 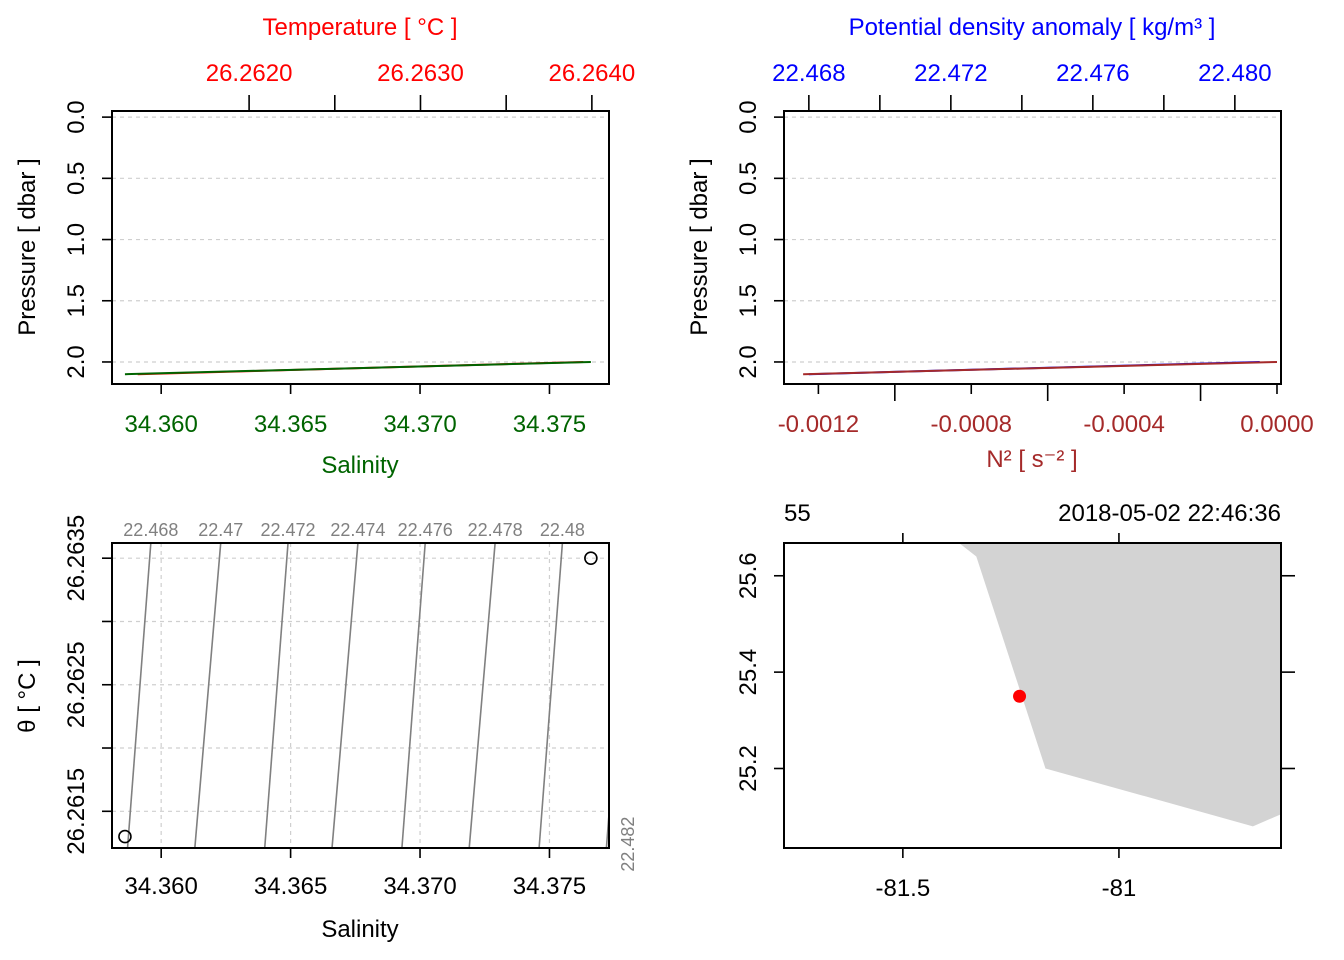 What do you see at coordinates (220, 530) in the screenshot?
I see `isopycnal-label: 22.47` at bounding box center [220, 530].